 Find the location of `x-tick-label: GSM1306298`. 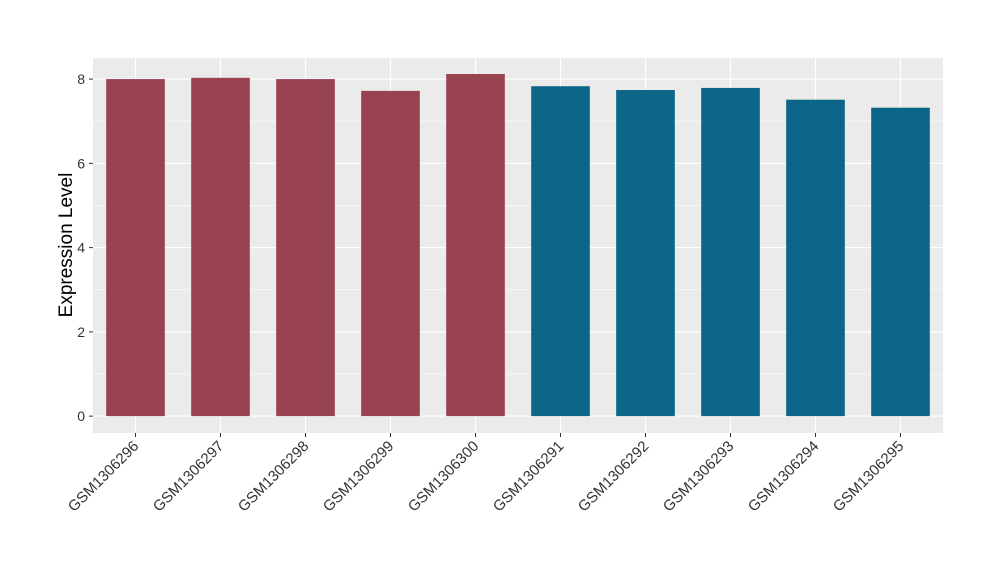

x-tick-label: GSM1306298 is located at coordinates (273, 476).